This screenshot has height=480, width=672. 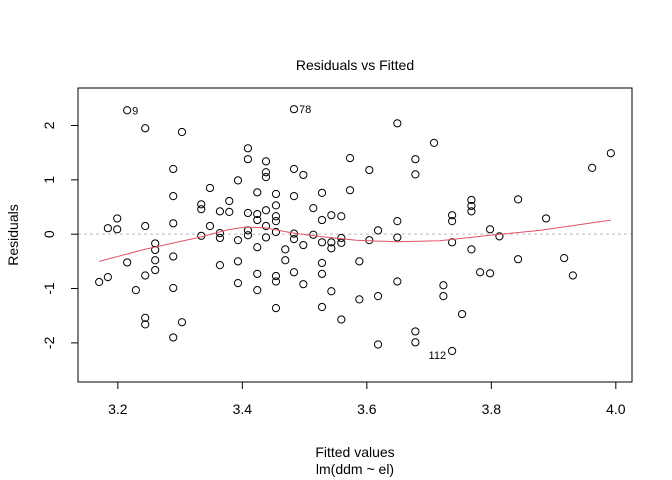 I want to click on loess-smooth-line, so click(x=355, y=240).